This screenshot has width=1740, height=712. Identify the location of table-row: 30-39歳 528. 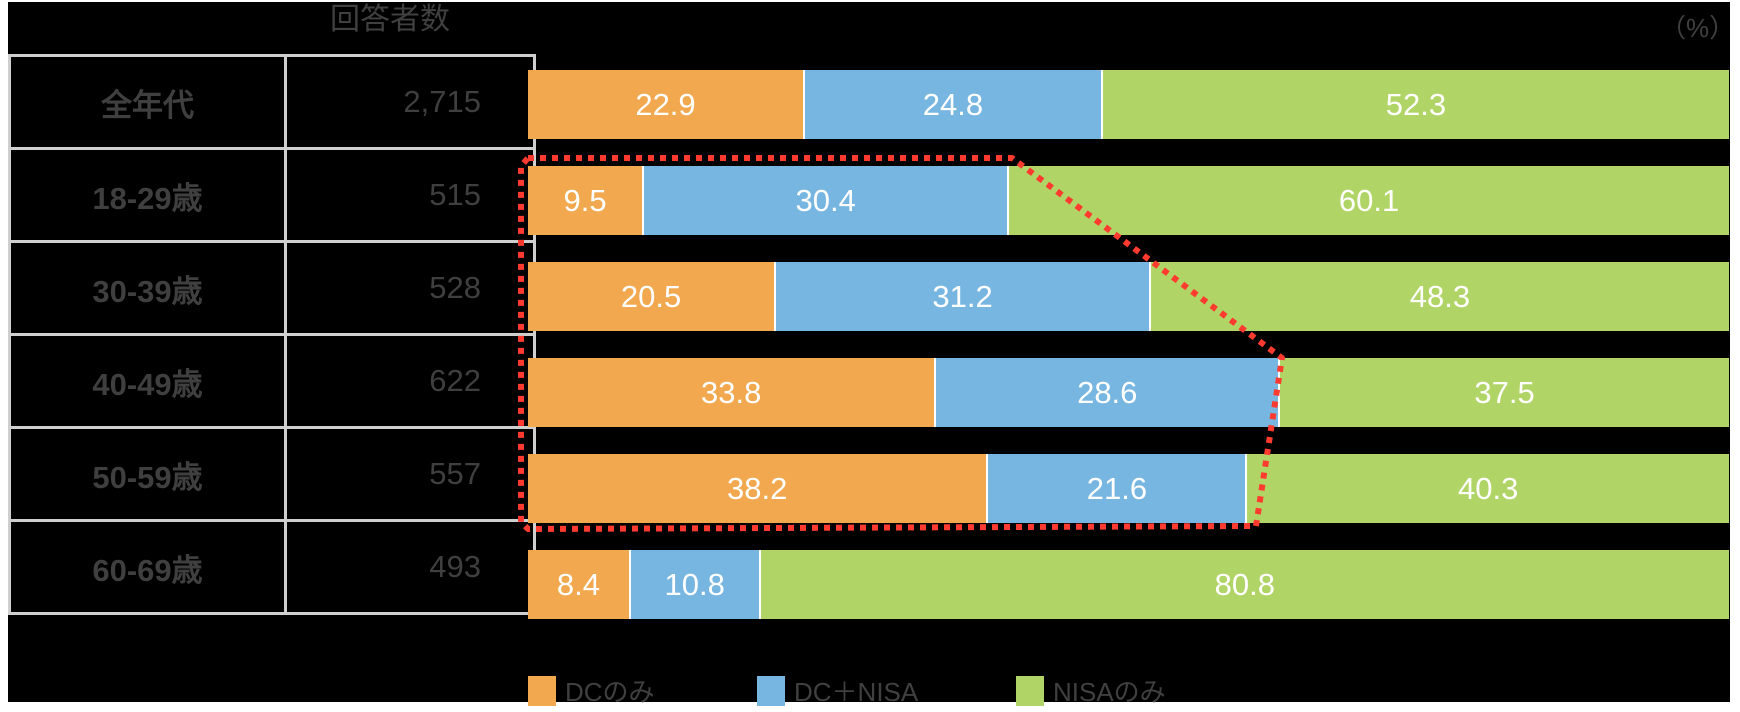
(272, 288).